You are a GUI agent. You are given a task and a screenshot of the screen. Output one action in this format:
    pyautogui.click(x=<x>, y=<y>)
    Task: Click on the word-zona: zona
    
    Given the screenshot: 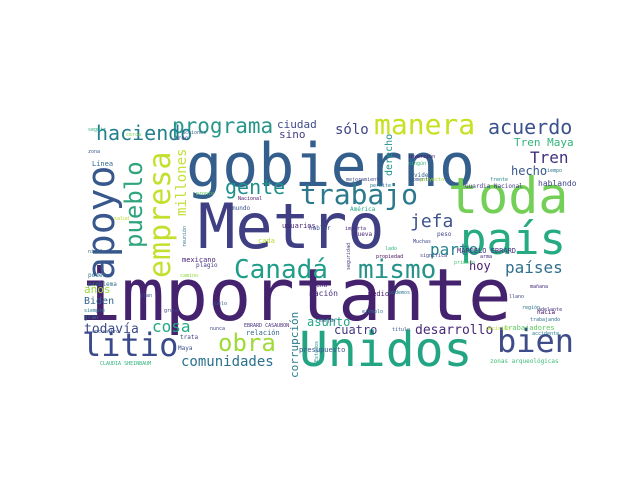 What is the action you would take?
    pyautogui.click(x=94, y=152)
    